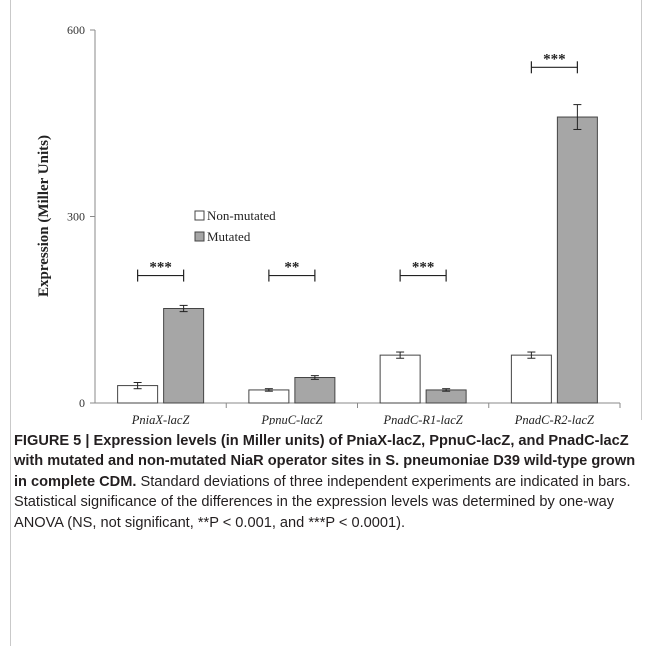  I want to click on x-tick-label: PpnuC-lacZ, so click(291, 419).